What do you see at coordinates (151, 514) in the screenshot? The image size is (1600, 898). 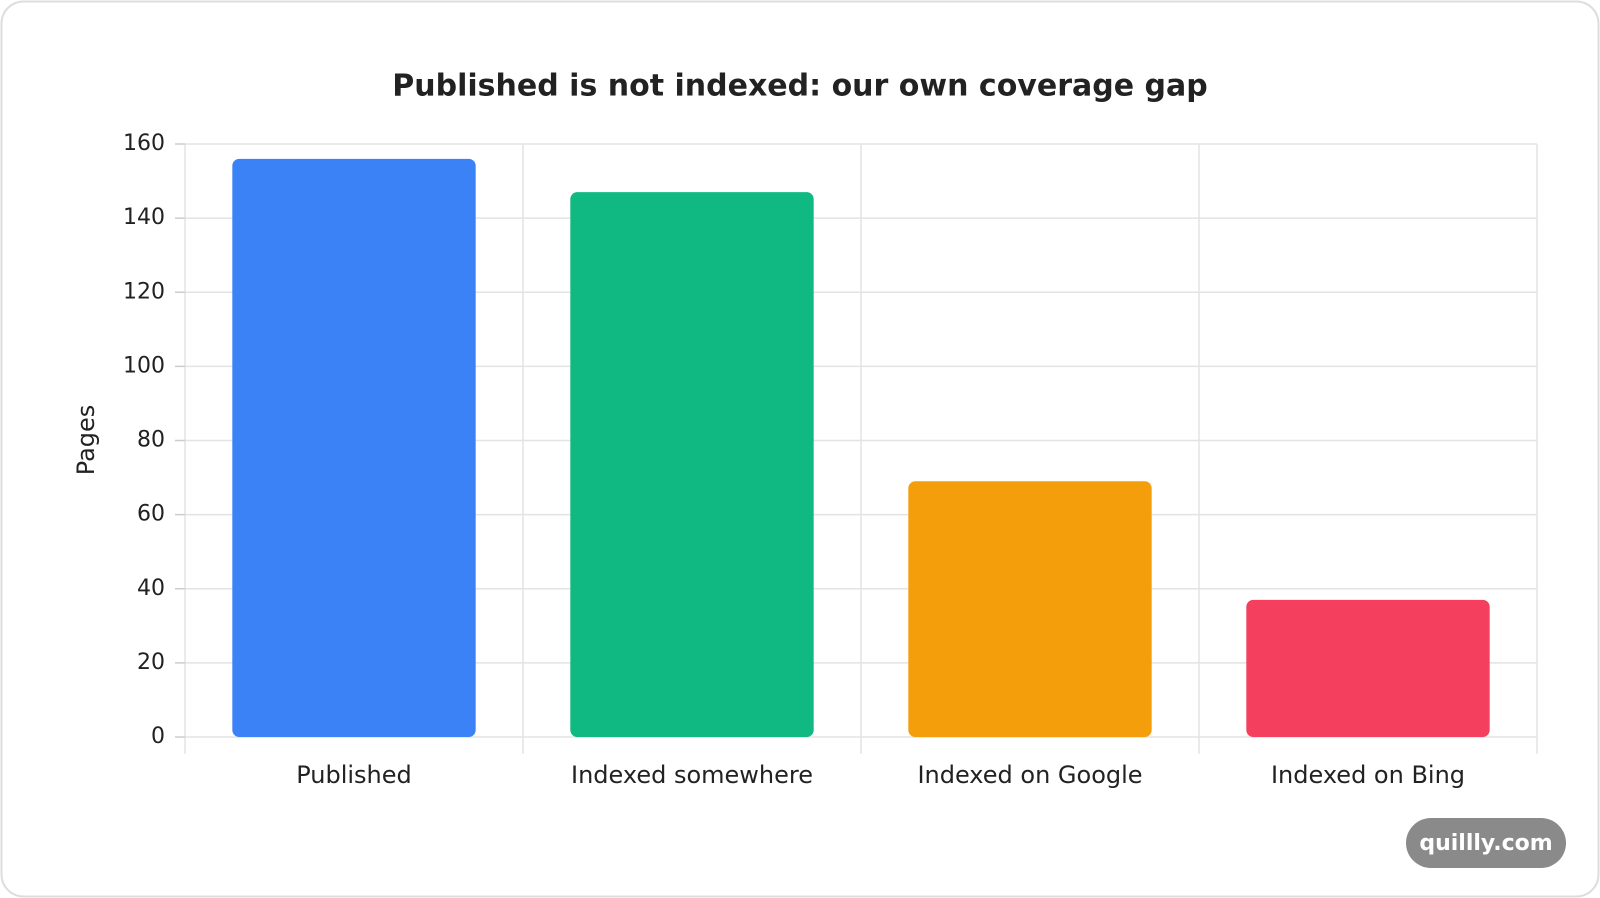 I see `y-tick-label: 60` at bounding box center [151, 514].